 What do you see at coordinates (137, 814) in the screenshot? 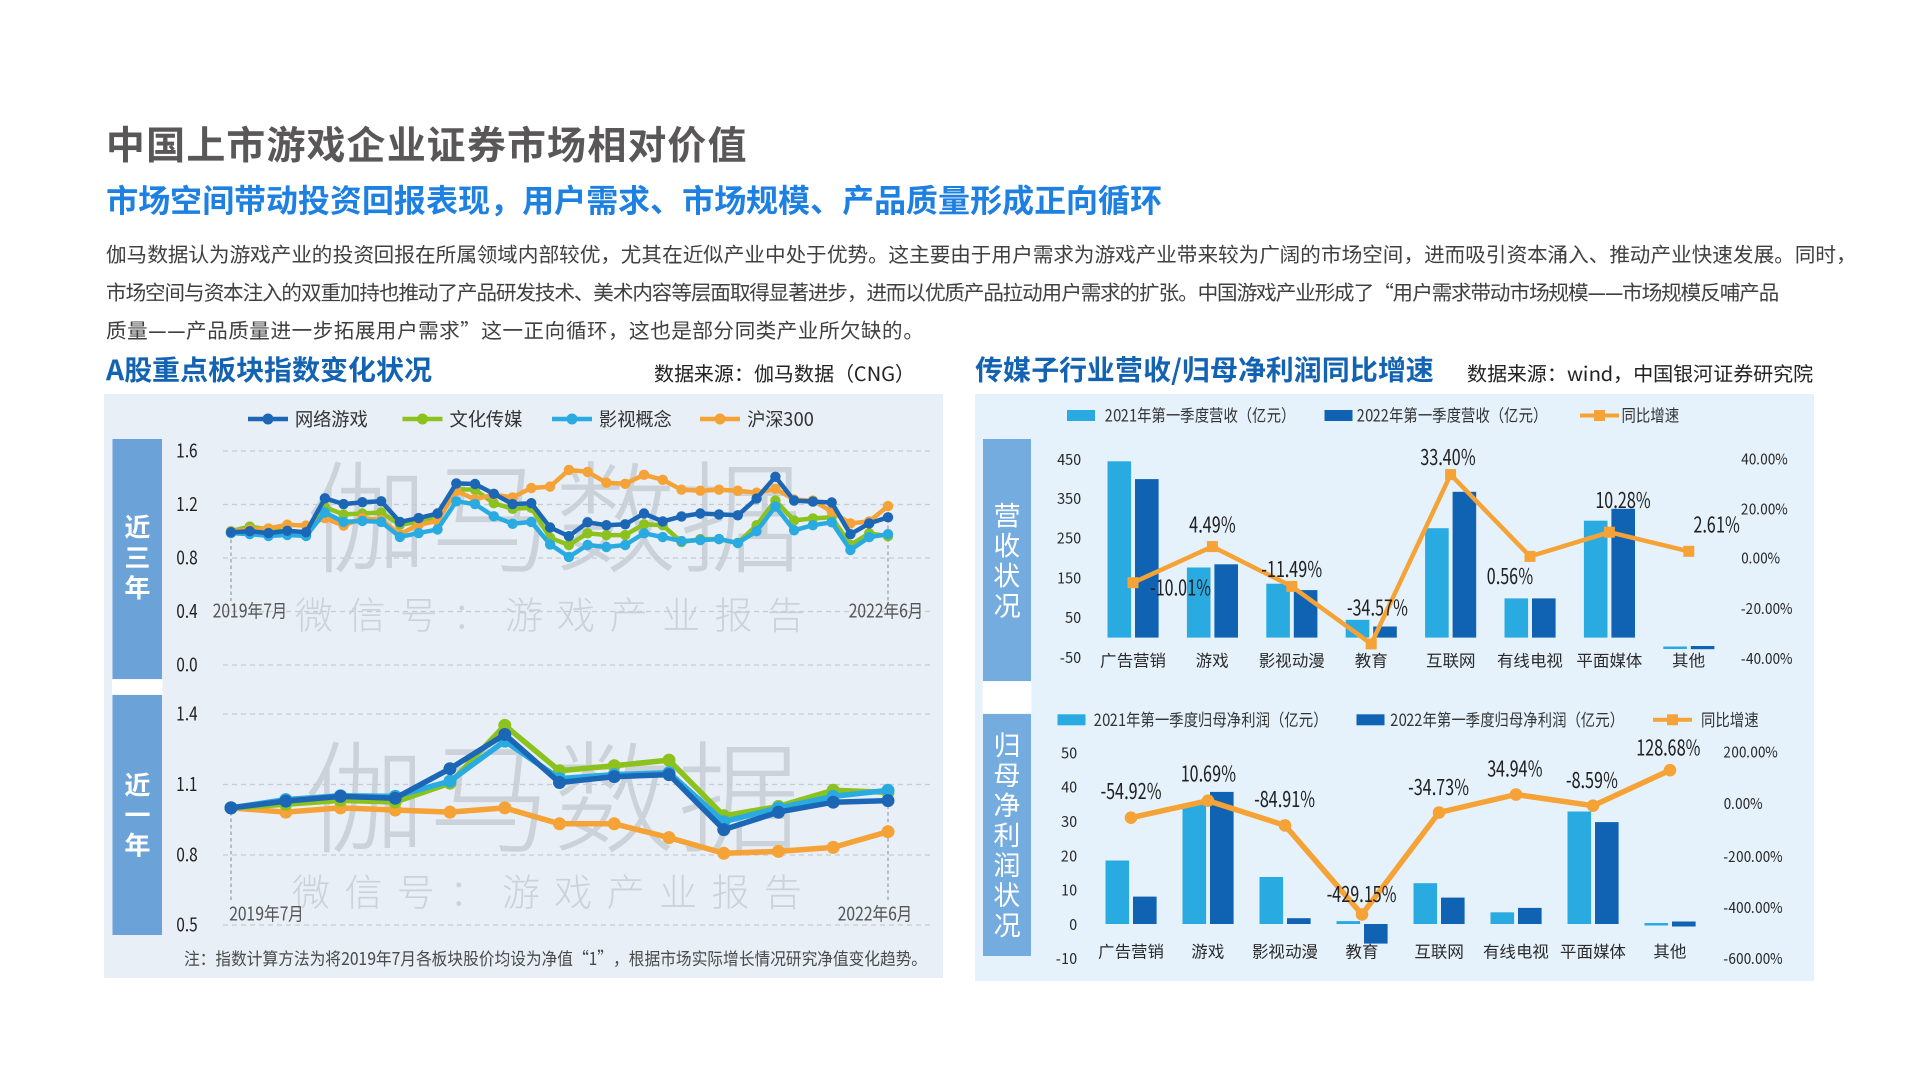
I see `svg-text: 一` at bounding box center [137, 814].